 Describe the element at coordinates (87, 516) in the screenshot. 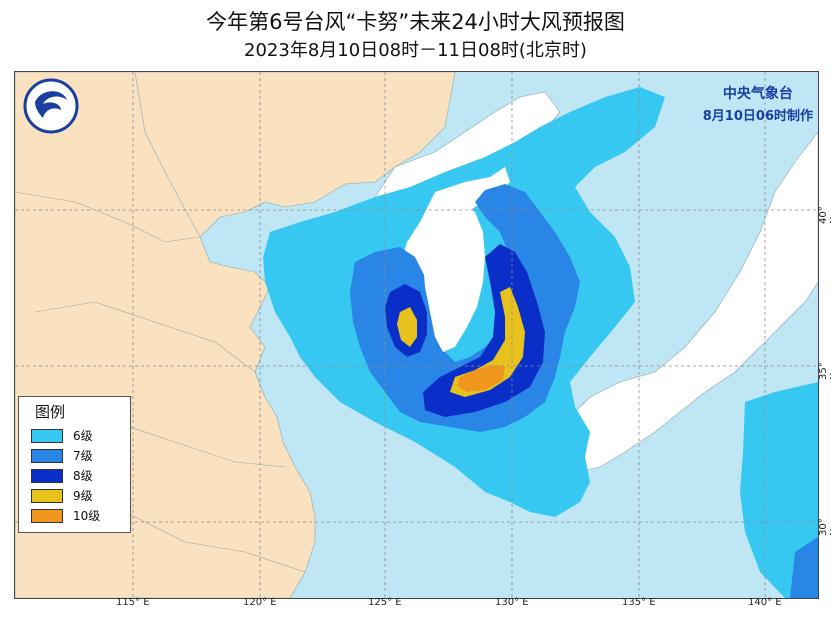

I see `legend-label: 10级` at that location.